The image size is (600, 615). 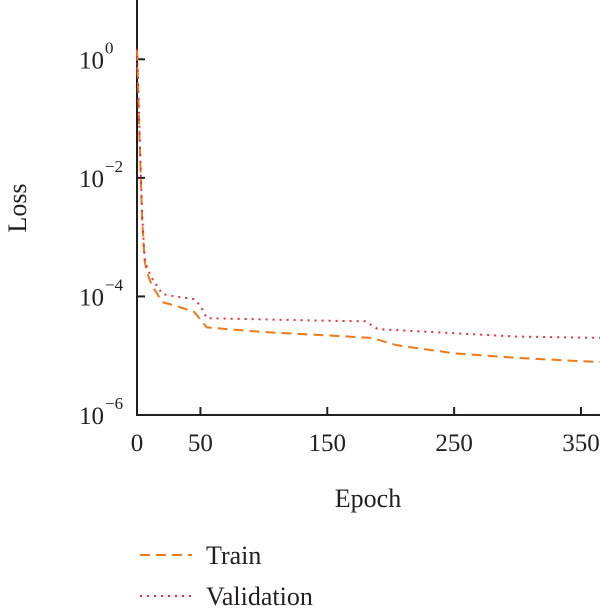 What do you see at coordinates (454, 443) in the screenshot?
I see `x-tick-label: 250` at bounding box center [454, 443].